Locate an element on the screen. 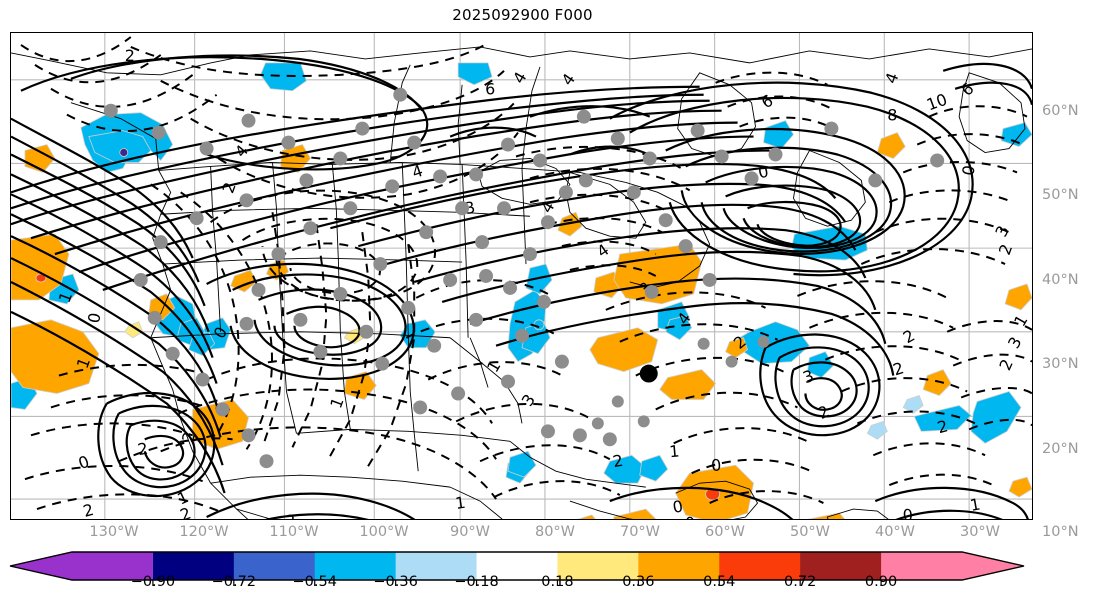 The height and width of the screenshot is (615, 1105). lat-tick-label: 50°N is located at coordinates (1060, 195).